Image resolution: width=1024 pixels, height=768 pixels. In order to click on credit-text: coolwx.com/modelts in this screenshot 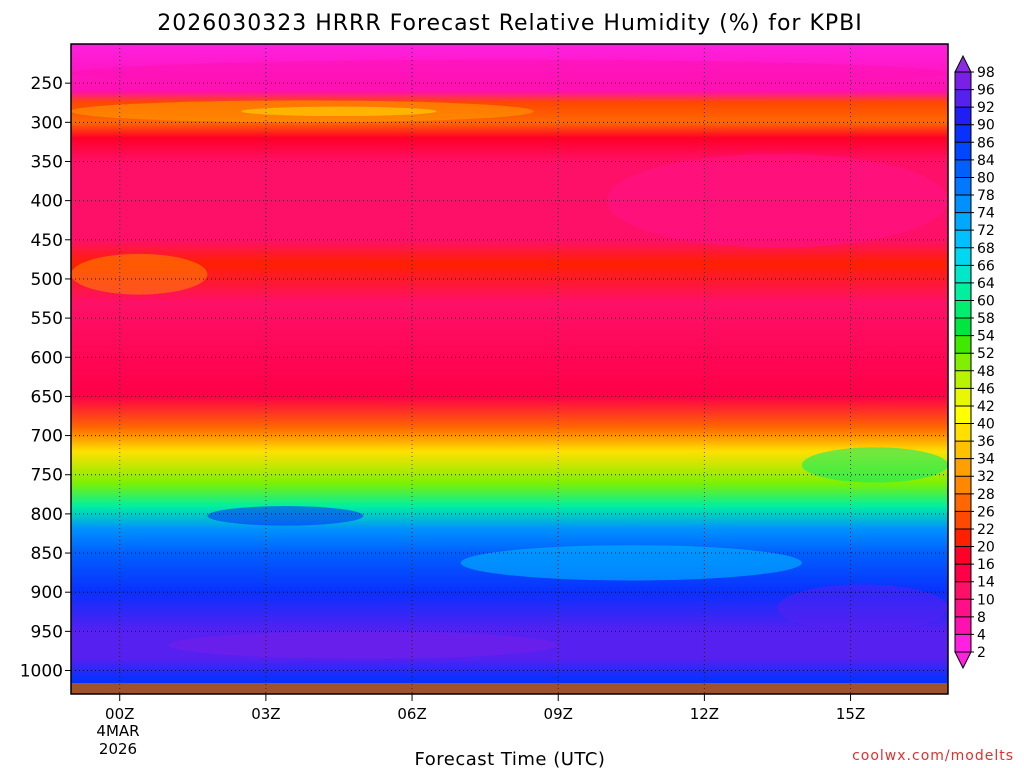, I will do `click(933, 756)`.